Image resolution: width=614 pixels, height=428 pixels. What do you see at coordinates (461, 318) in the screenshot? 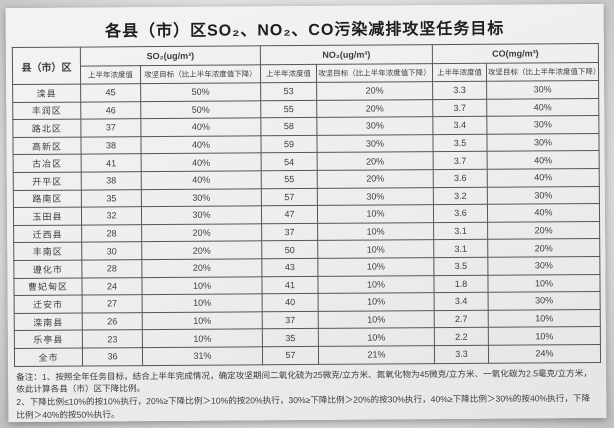
I see `value-cell: 2.7` at bounding box center [461, 318].